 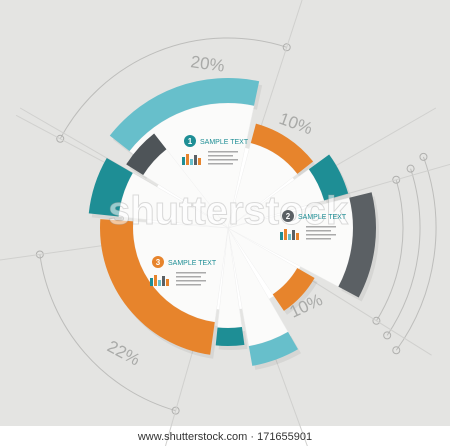 I want to click on section-number: 3, so click(x=158, y=262).